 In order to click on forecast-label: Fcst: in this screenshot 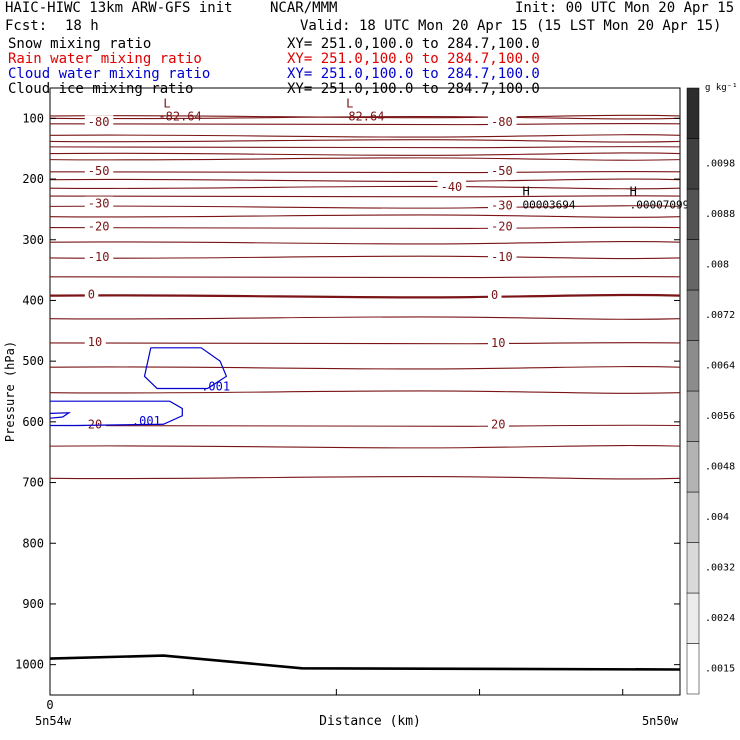, I will do `click(26, 26)`.